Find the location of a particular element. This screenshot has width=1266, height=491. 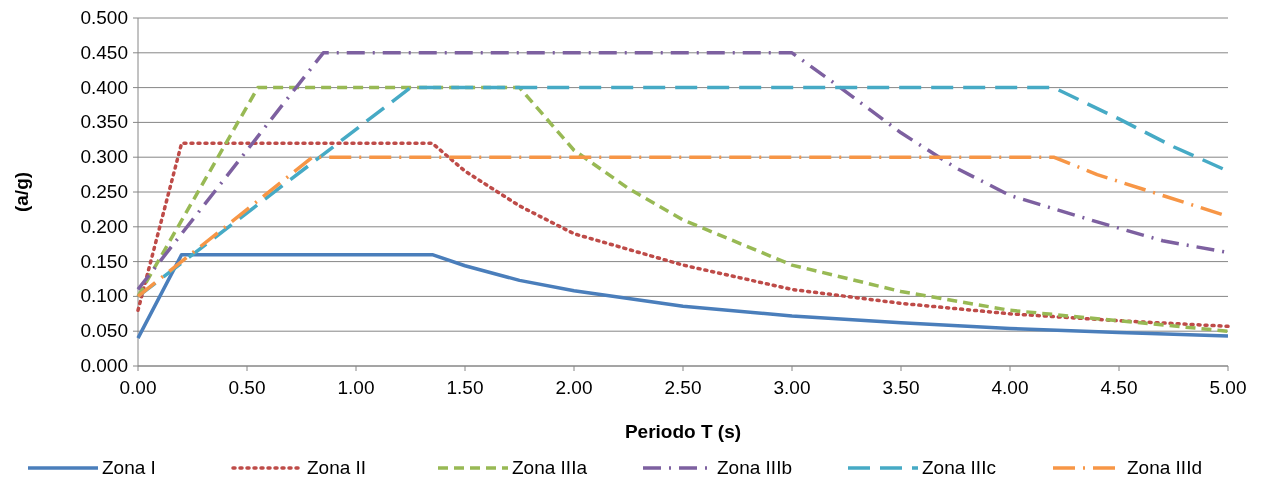

x-tick-label: 2.50 is located at coordinates (683, 387).